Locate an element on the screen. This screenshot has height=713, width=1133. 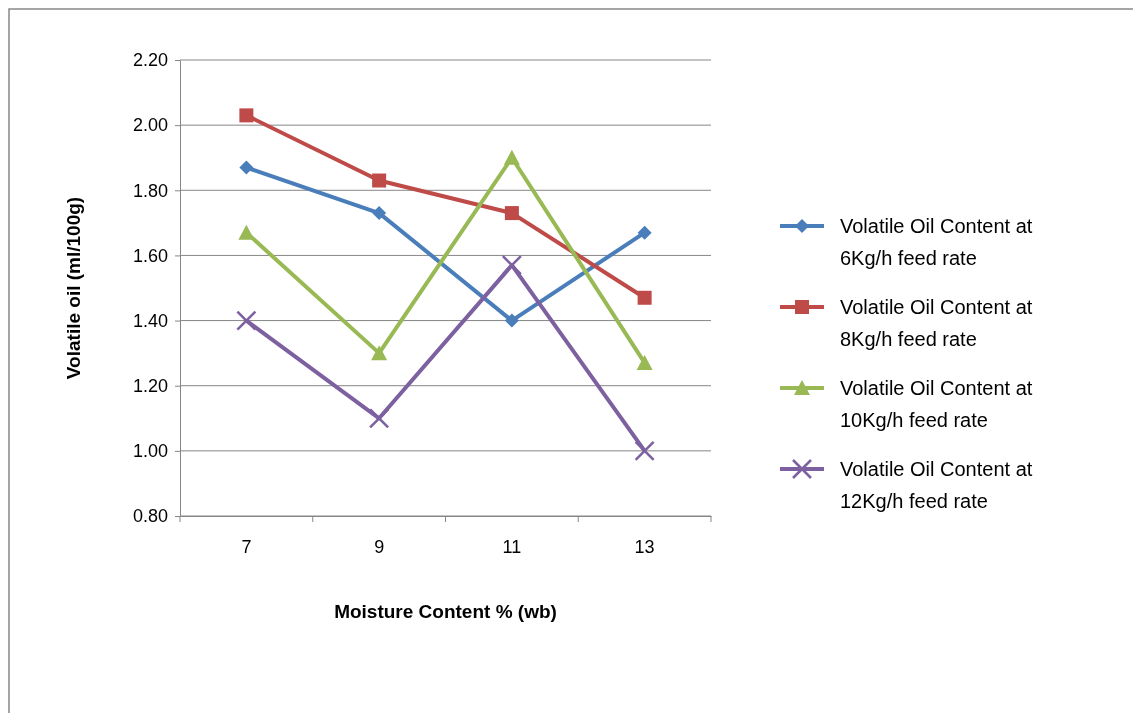
legend-label: Volatile Oil Content at 10Kg/h feed rate is located at coordinates (936, 404).